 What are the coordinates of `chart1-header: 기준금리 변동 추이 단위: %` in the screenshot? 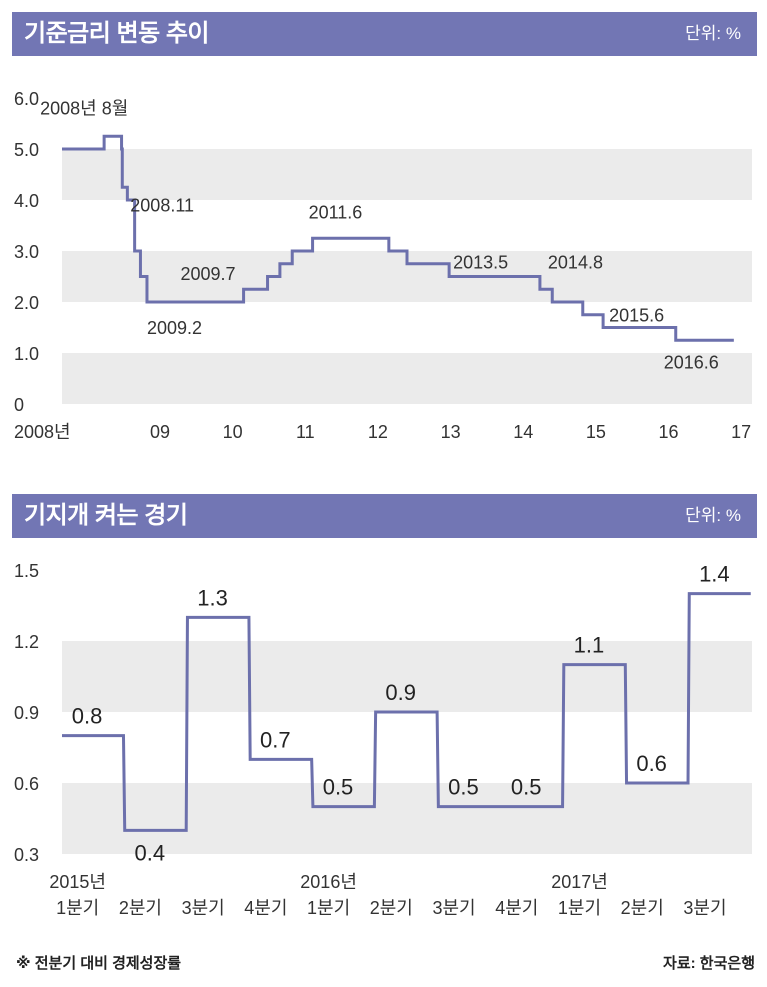 It's located at (384, 34).